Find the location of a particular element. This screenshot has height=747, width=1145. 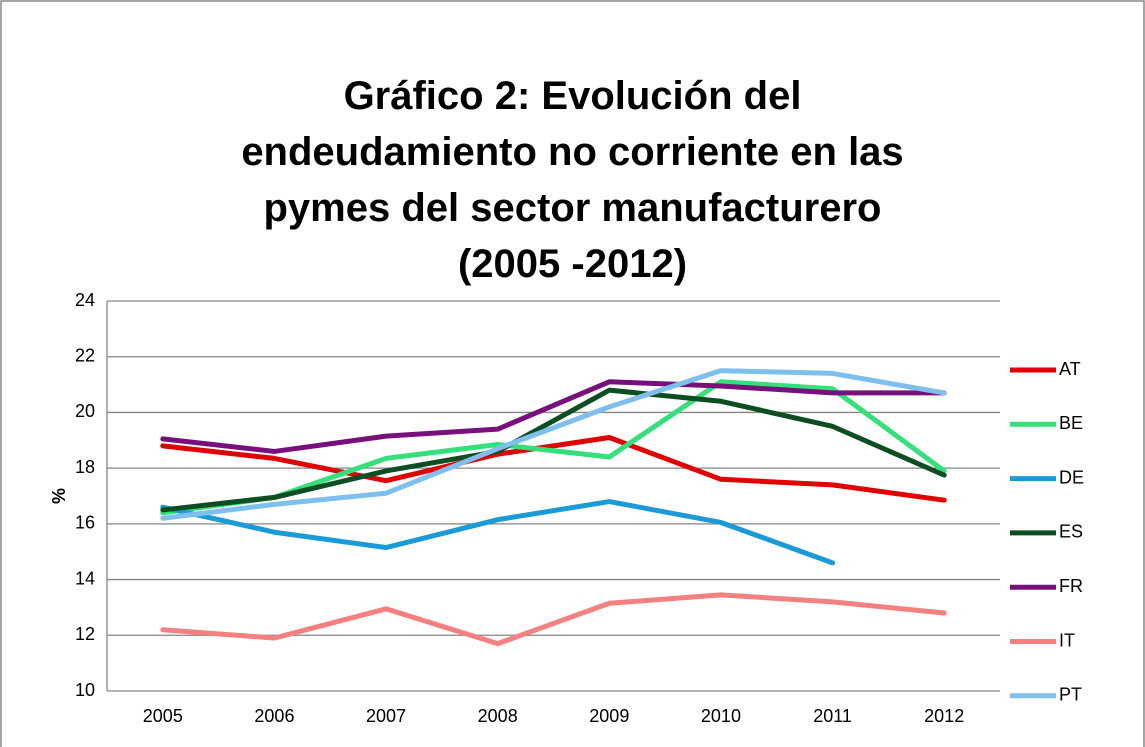

legend-label: DE is located at coordinates (1071, 477).